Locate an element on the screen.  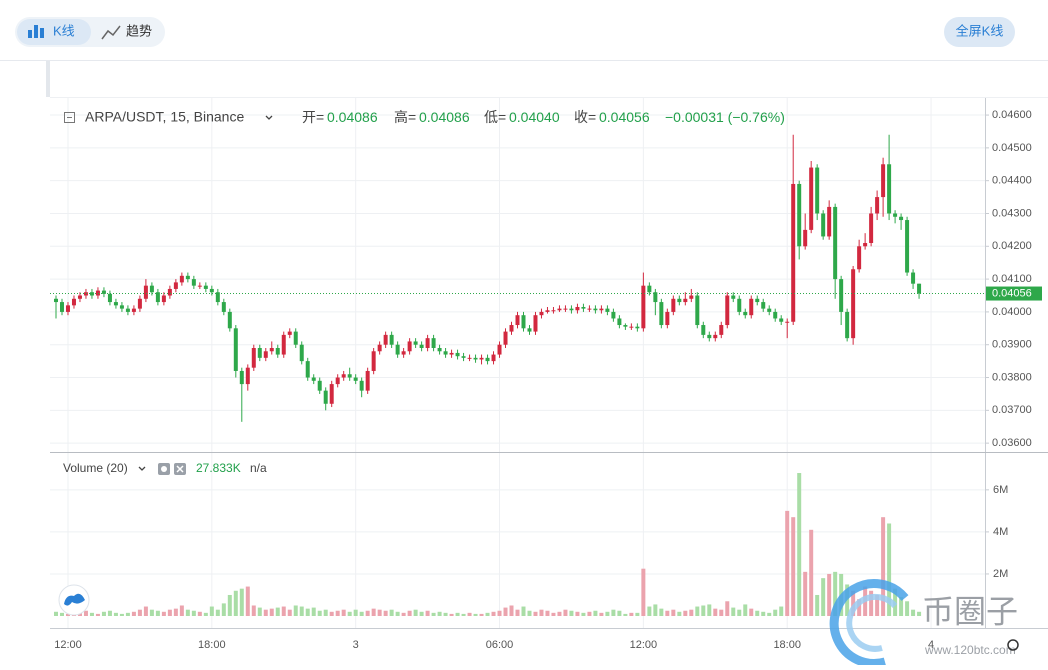
collapse-icon is located at coordinates (69, 117).